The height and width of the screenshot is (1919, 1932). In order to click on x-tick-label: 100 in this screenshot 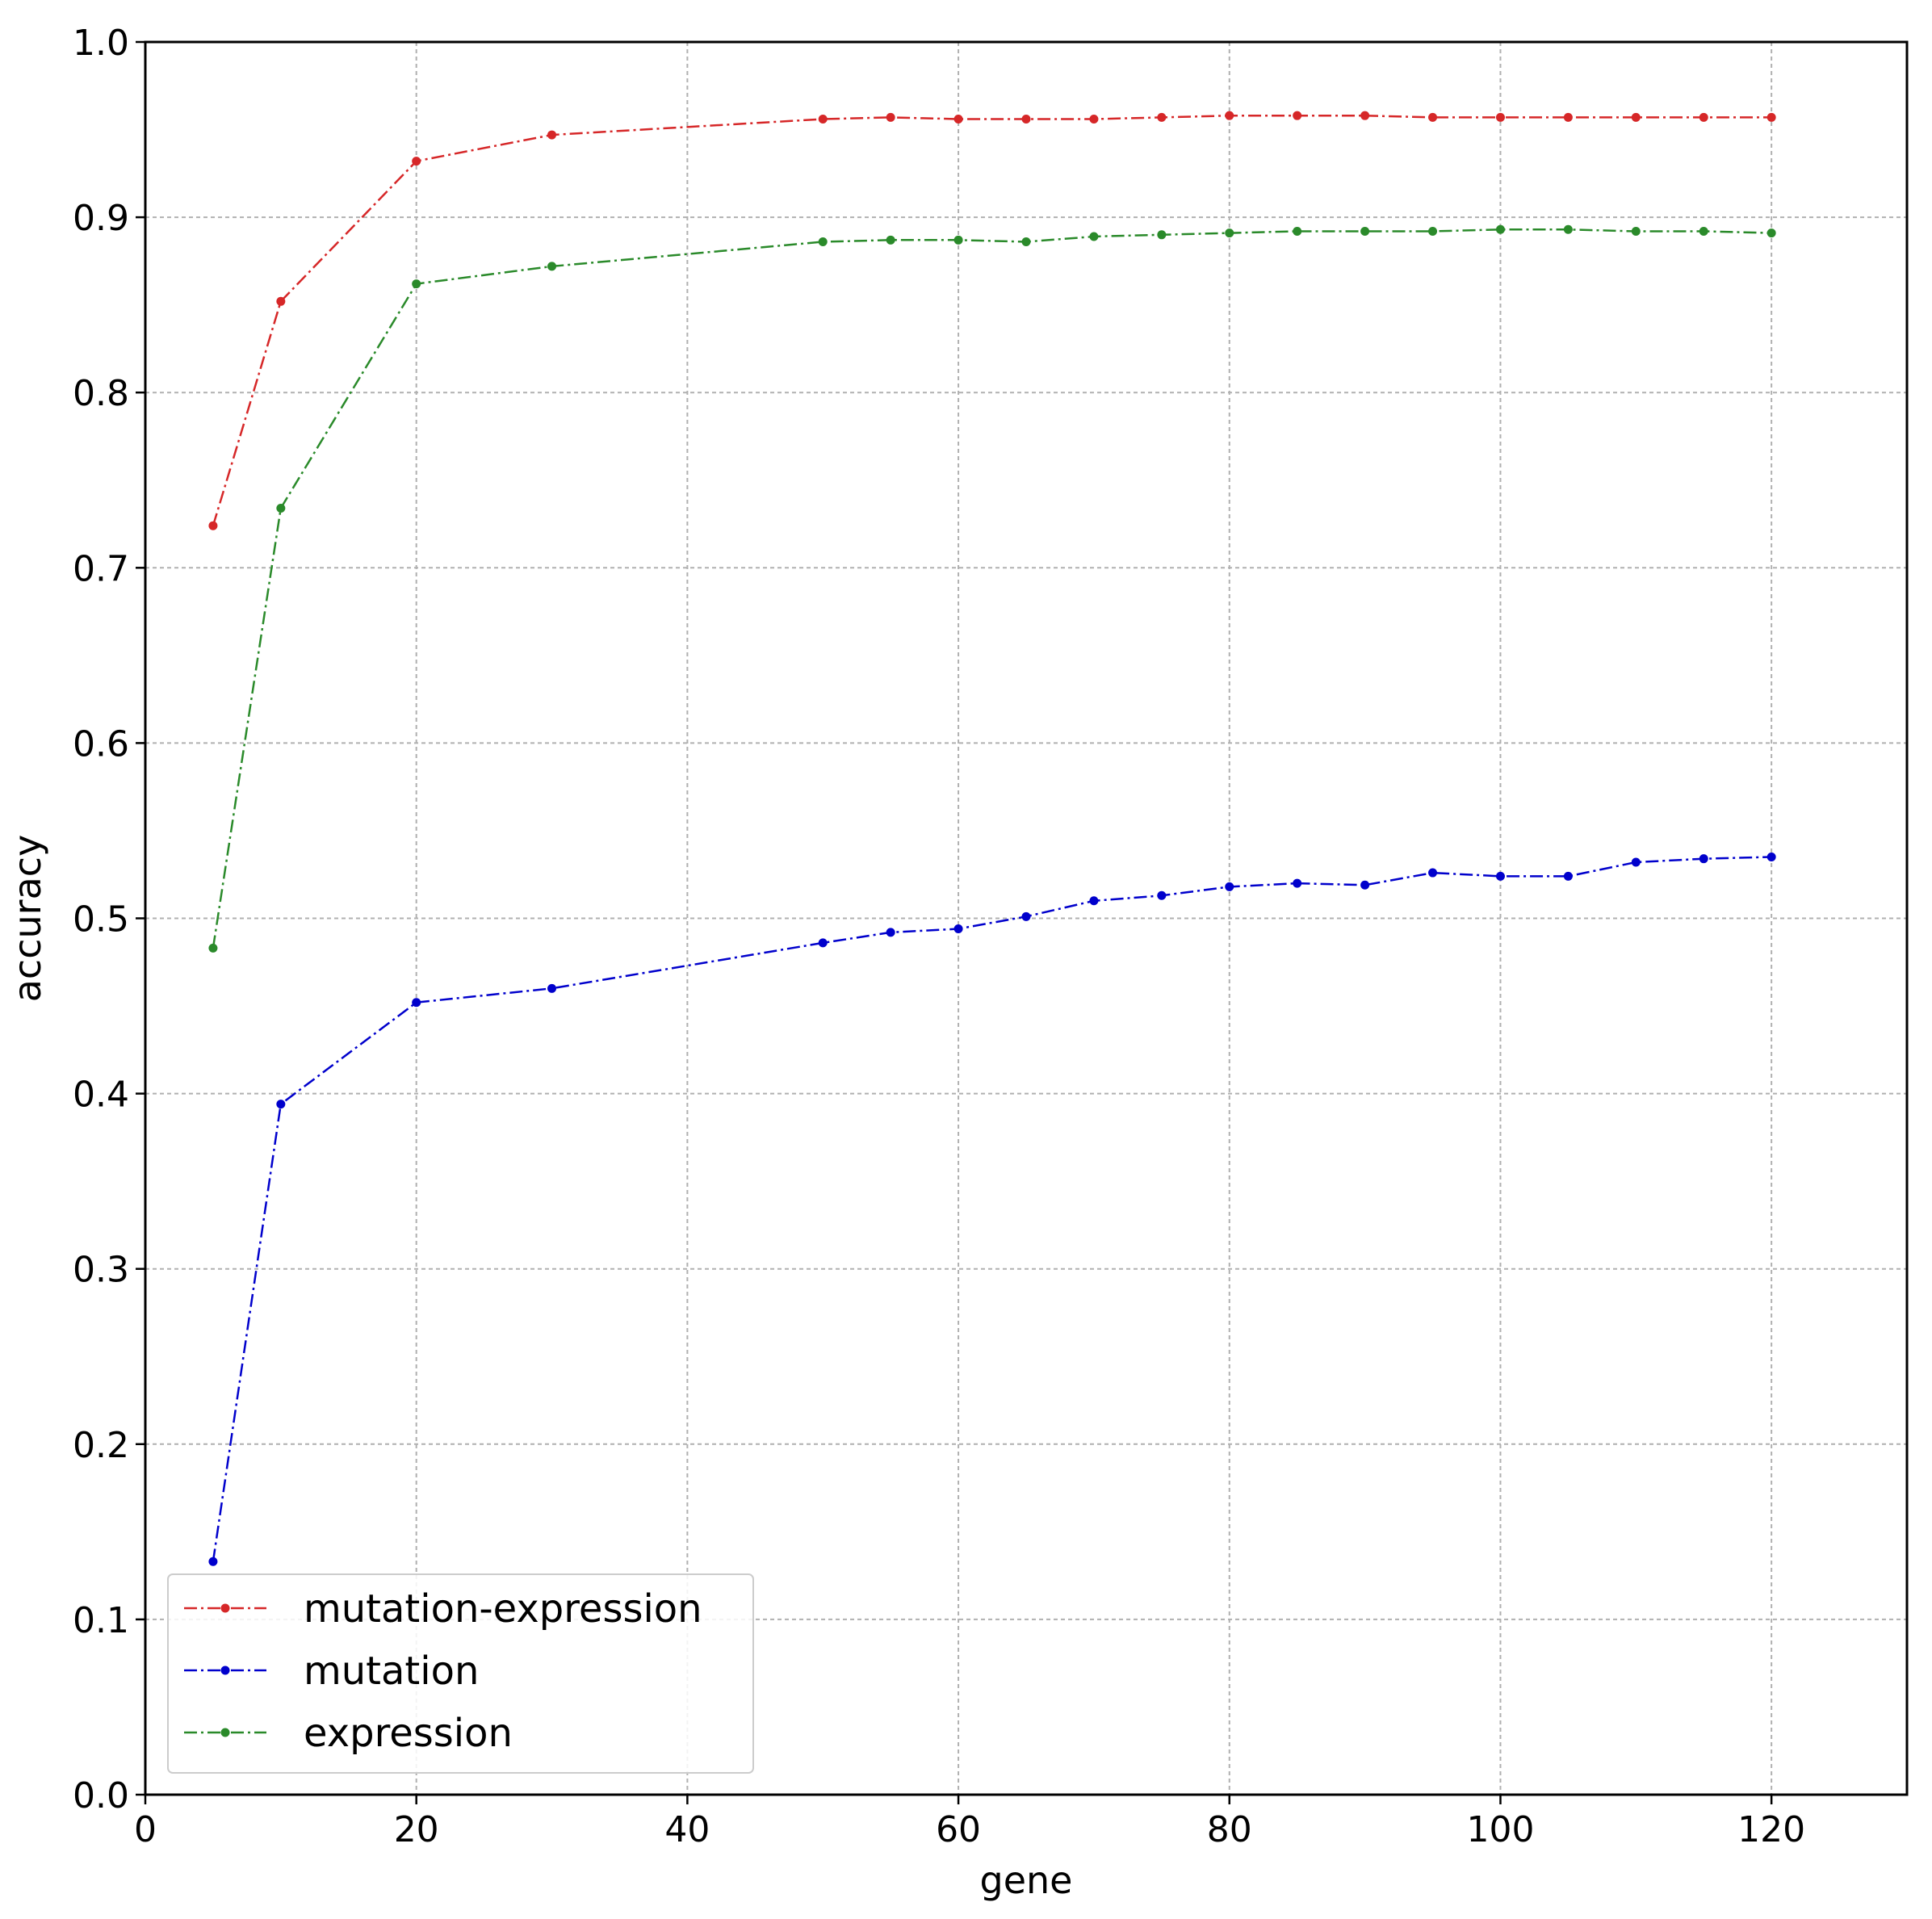, I will do `click(1500, 1829)`.